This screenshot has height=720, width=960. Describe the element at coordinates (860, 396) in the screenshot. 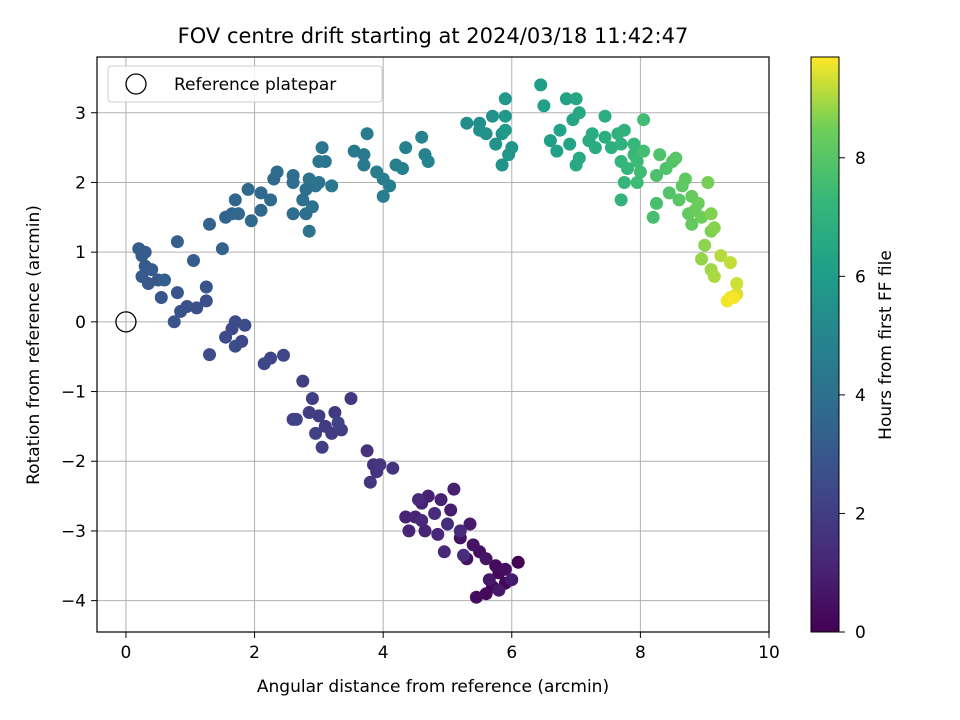

I see `colorbar-tick-label: 4` at that location.